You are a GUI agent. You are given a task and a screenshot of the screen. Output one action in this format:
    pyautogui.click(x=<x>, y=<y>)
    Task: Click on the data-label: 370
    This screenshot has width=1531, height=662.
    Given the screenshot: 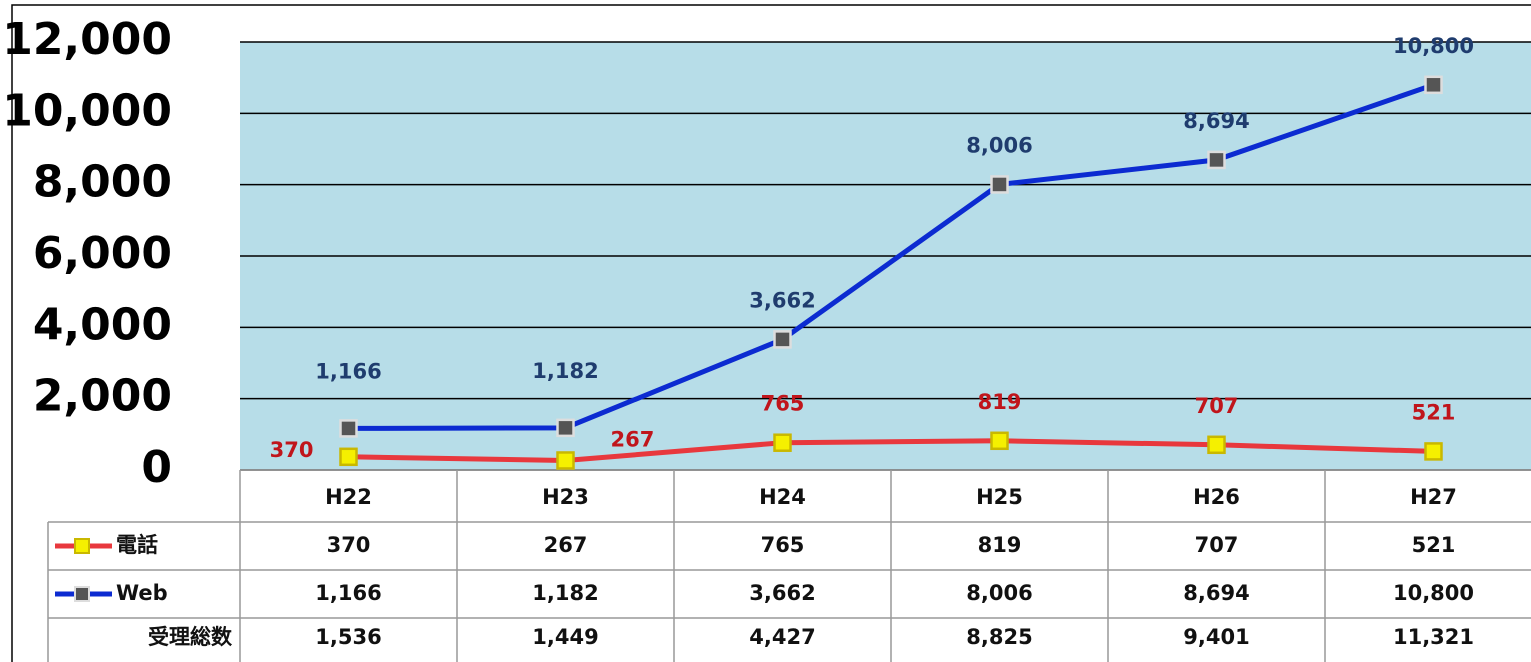 What is the action you would take?
    pyautogui.click(x=292, y=450)
    